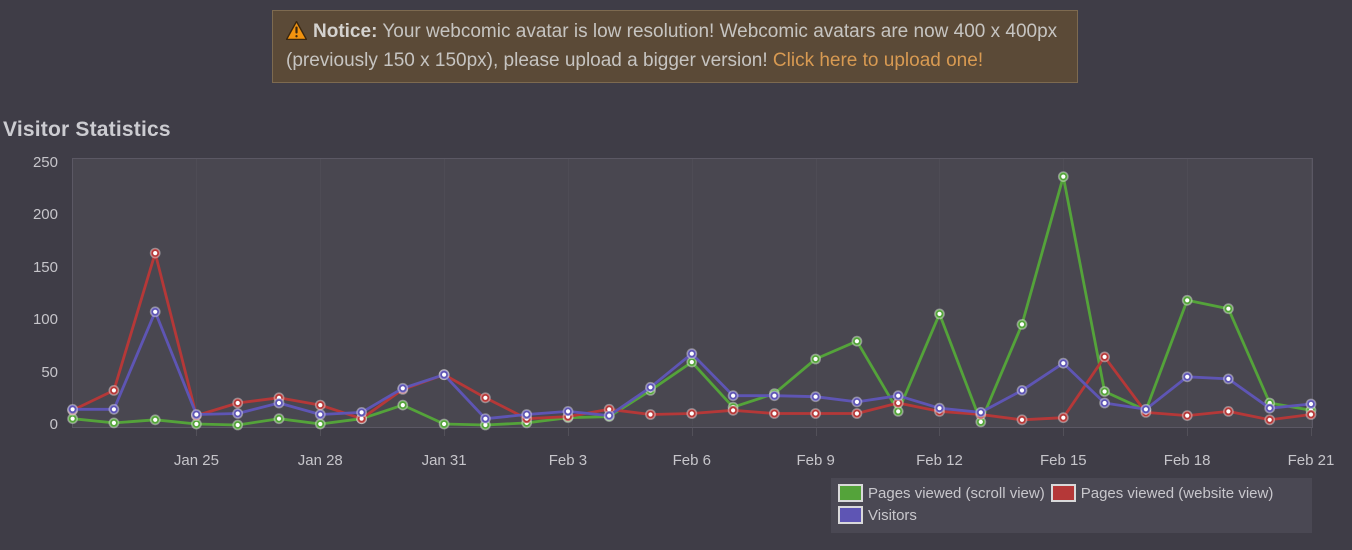 This screenshot has width=1352, height=550. I want to click on legend-item-visitors: Visitors, so click(877, 515).